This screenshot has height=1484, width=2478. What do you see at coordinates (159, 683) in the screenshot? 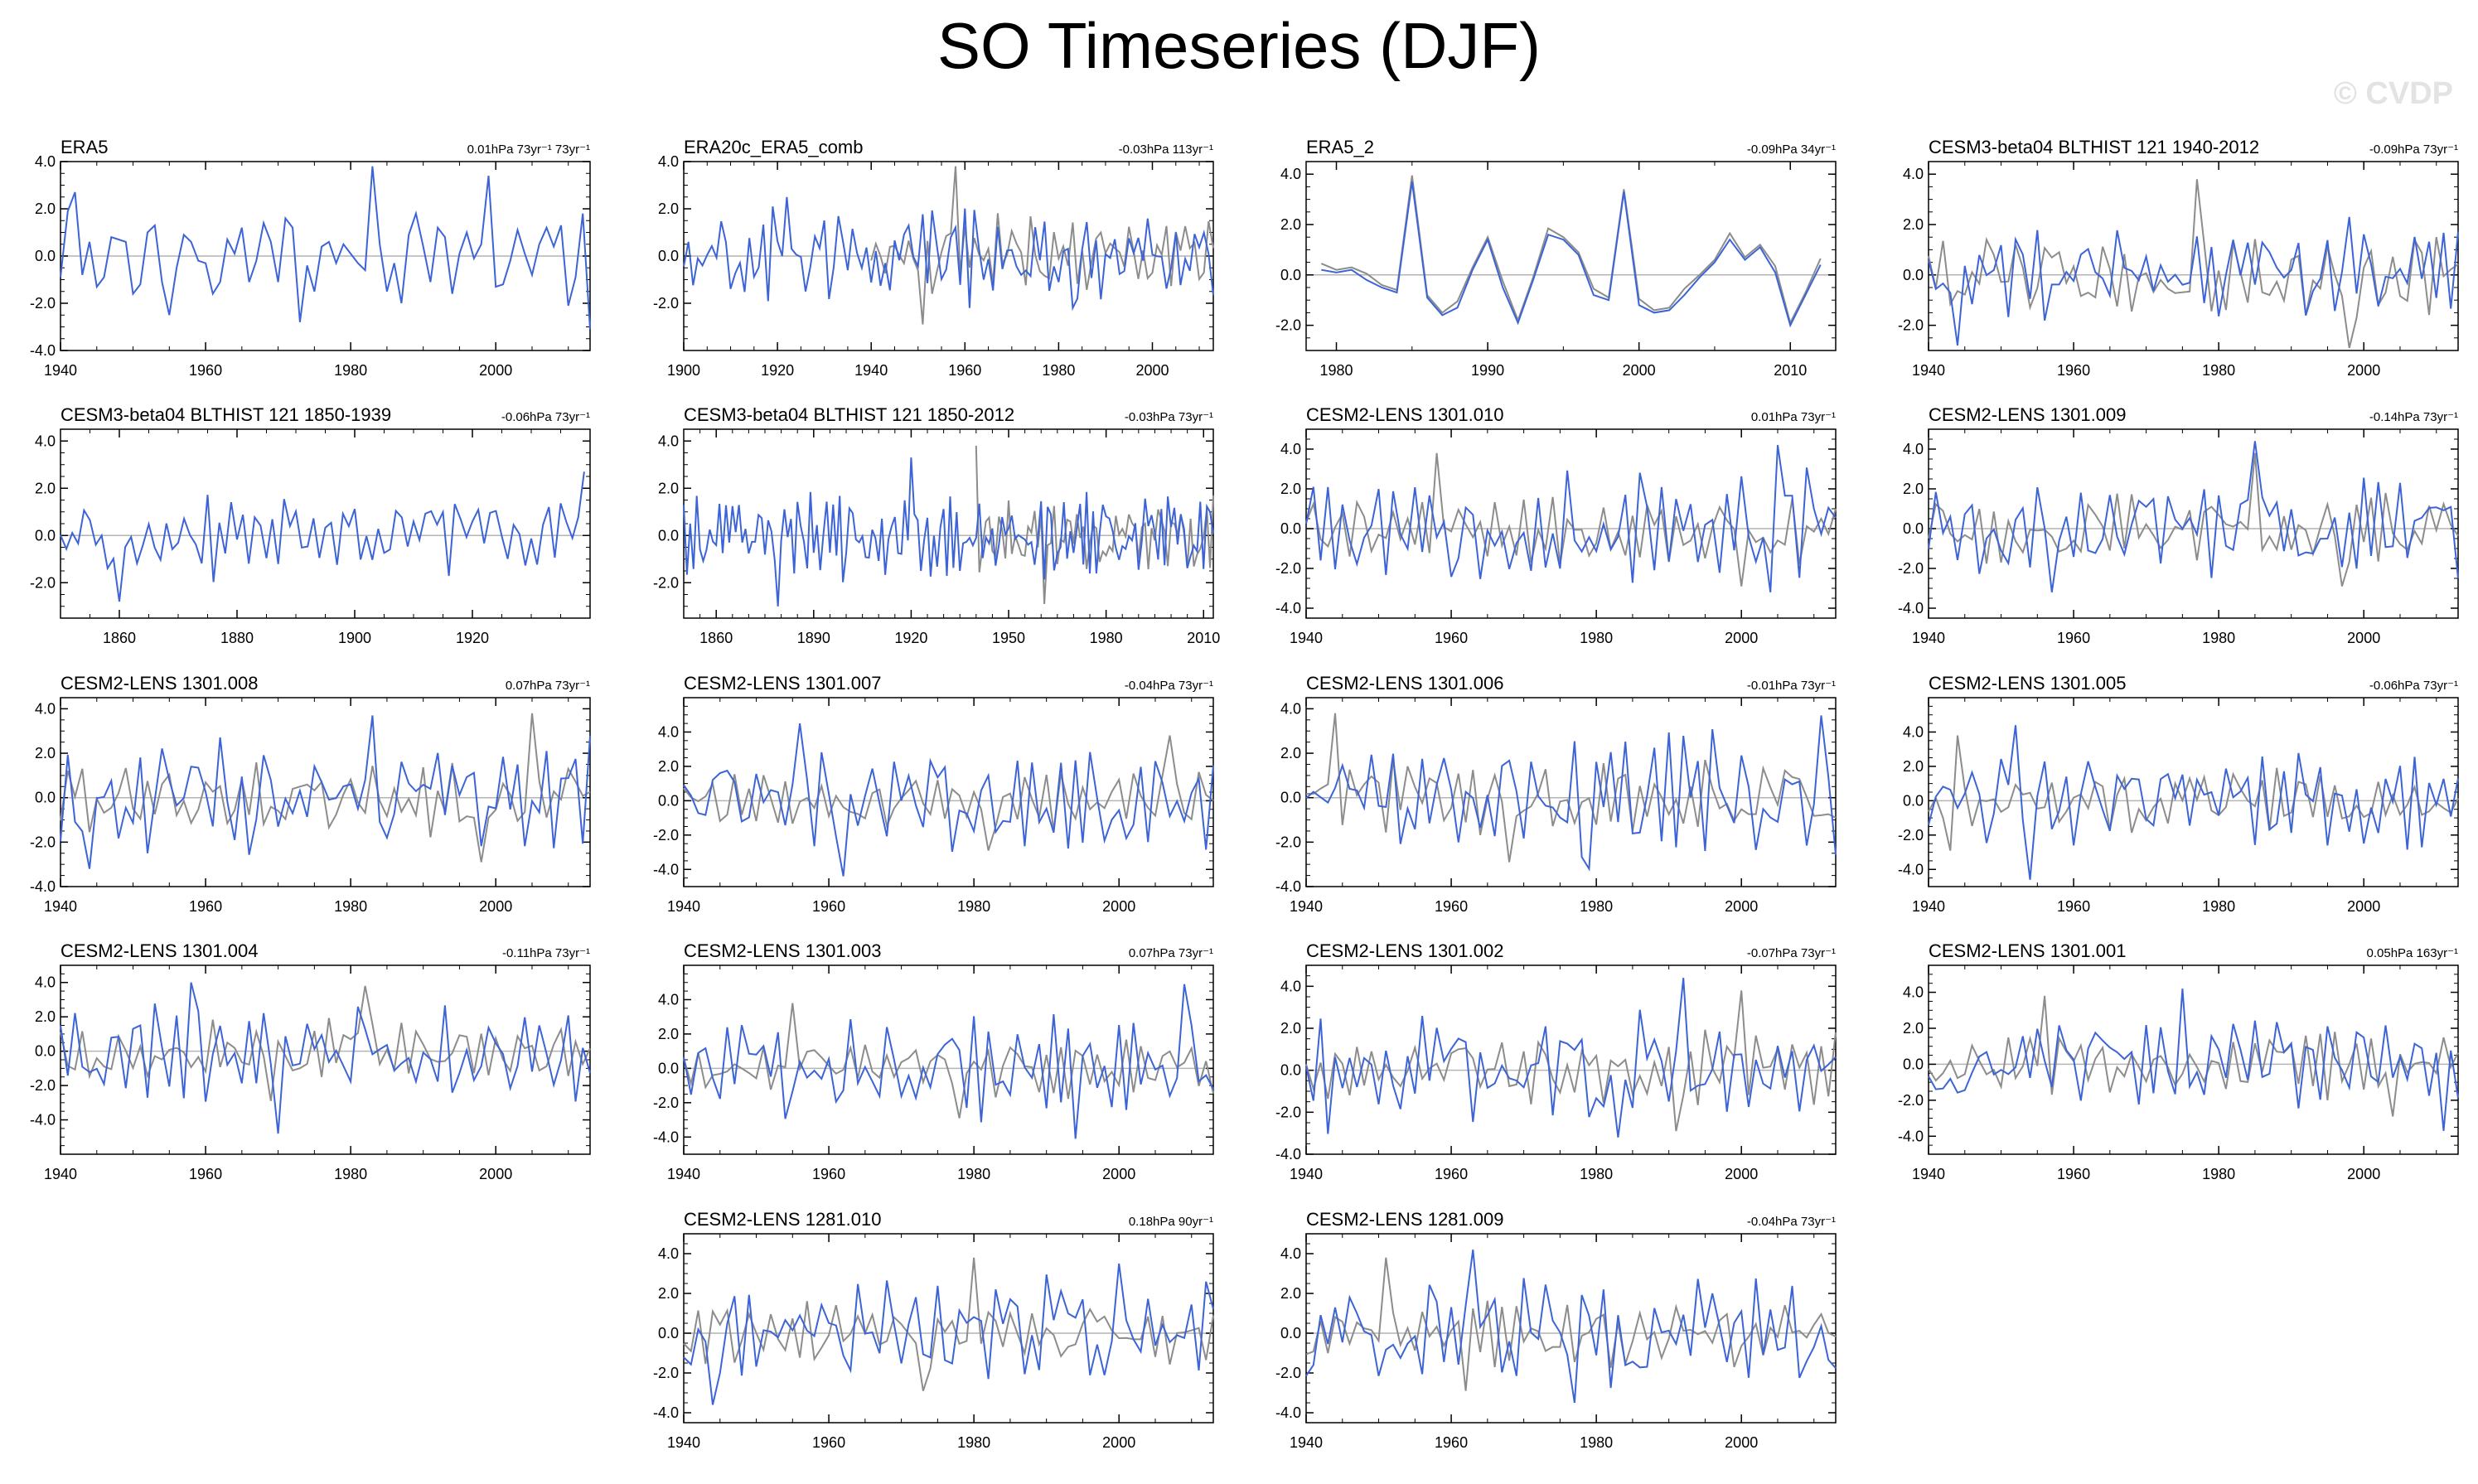
I see `panel-title: CESM2-LENS 1301.008` at bounding box center [159, 683].